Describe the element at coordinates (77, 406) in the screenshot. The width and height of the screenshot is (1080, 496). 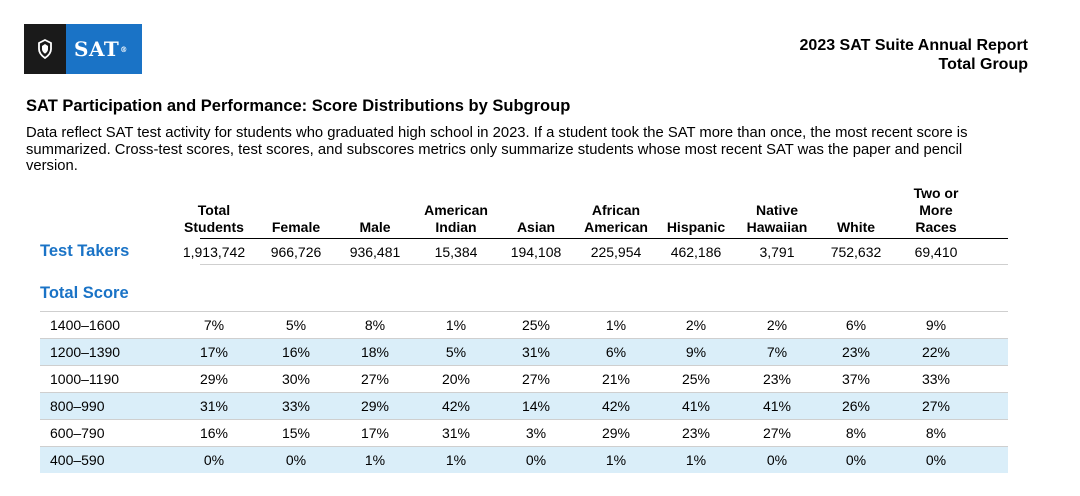
I see `score-range-label: 800–990` at that location.